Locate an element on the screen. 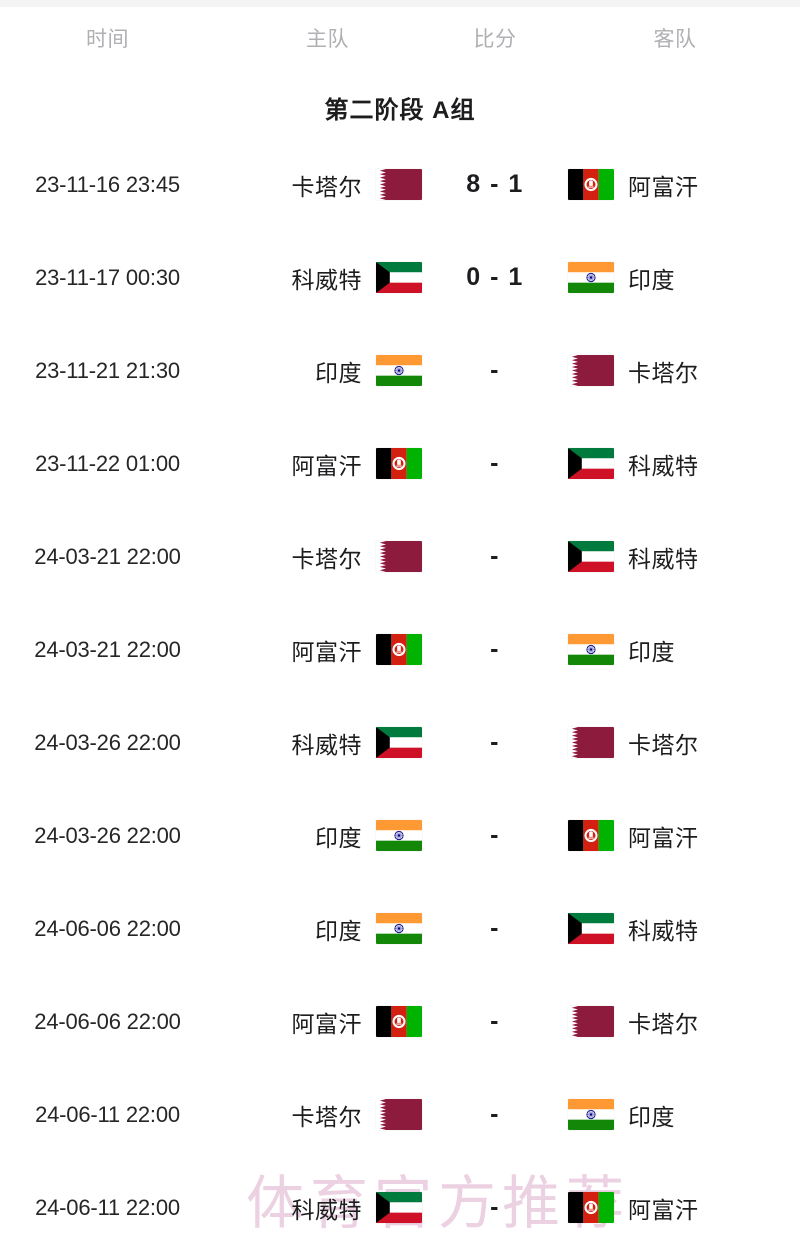 Image resolution: width=800 pixels, height=1233 pixels. match-row: 24-03-21 22:00 阿富汗 - 印度 is located at coordinates (400, 649).